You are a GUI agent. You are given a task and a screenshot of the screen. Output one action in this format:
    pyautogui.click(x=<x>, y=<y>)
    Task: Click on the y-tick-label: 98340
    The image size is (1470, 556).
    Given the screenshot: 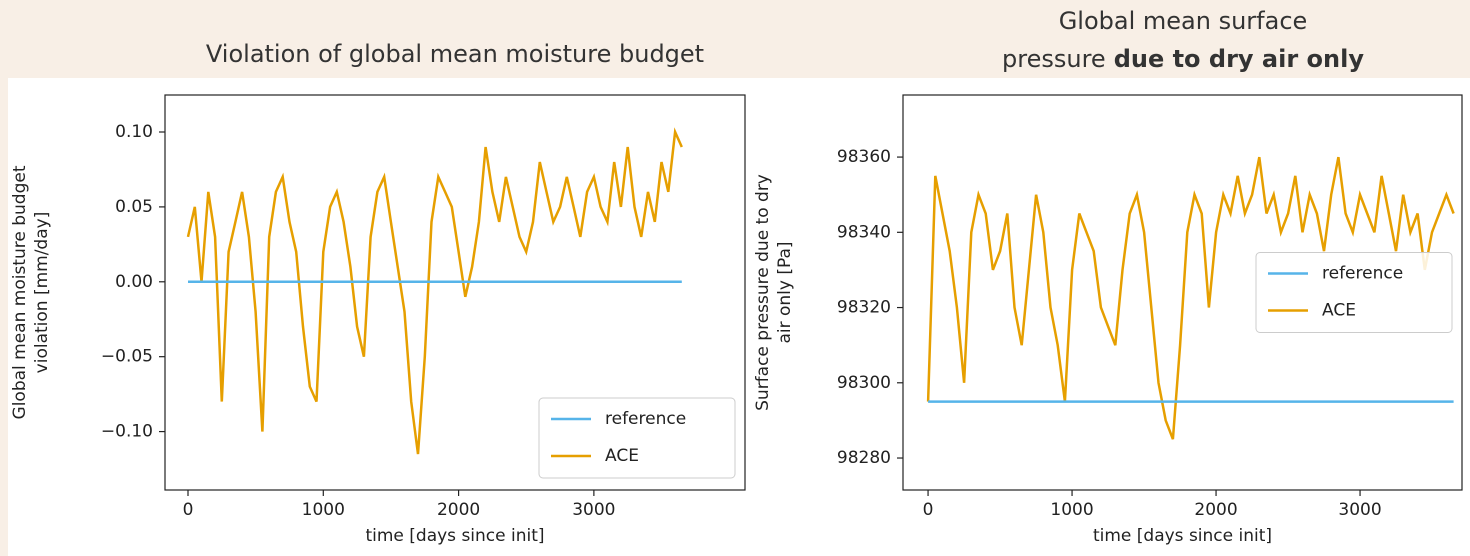 What is the action you would take?
    pyautogui.click(x=864, y=232)
    